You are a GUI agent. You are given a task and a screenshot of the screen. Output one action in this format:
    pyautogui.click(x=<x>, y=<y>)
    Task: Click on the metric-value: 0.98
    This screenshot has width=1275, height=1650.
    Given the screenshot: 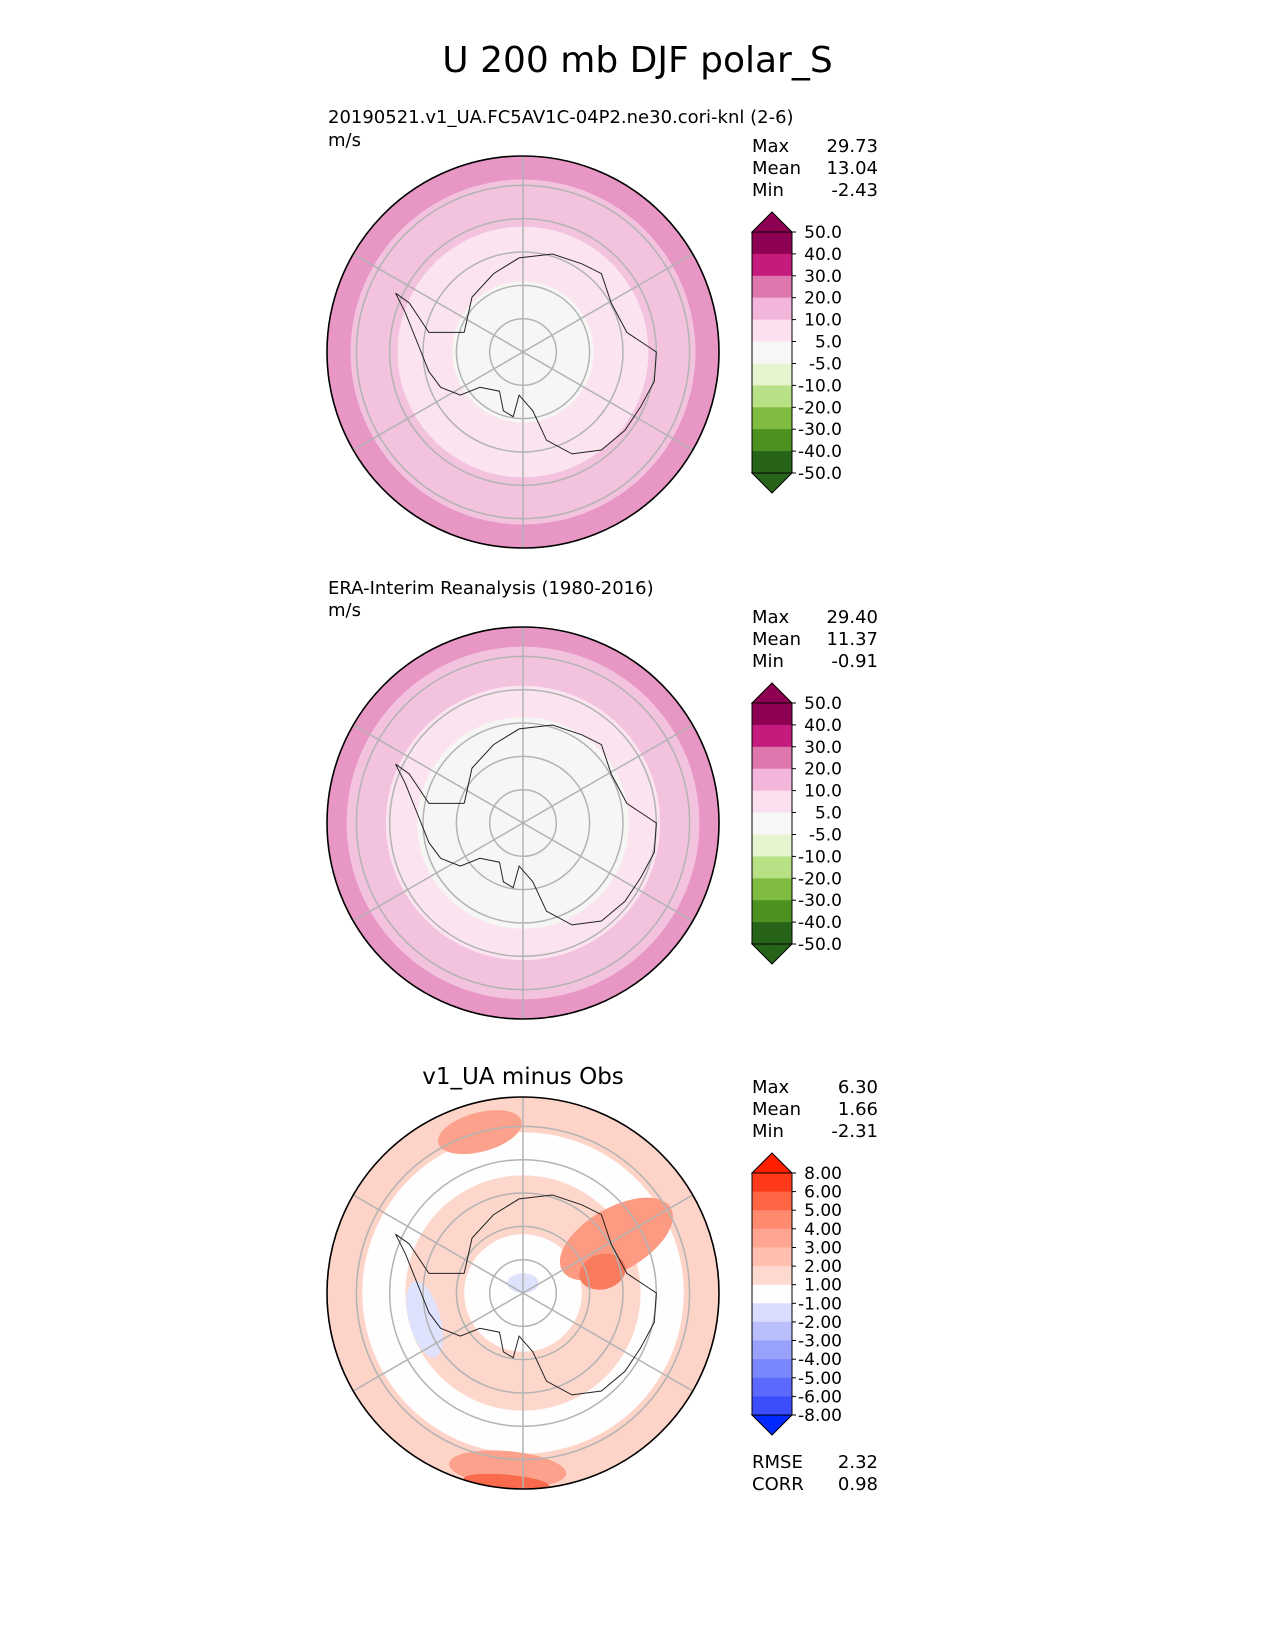 What is the action you would take?
    pyautogui.click(x=857, y=1484)
    